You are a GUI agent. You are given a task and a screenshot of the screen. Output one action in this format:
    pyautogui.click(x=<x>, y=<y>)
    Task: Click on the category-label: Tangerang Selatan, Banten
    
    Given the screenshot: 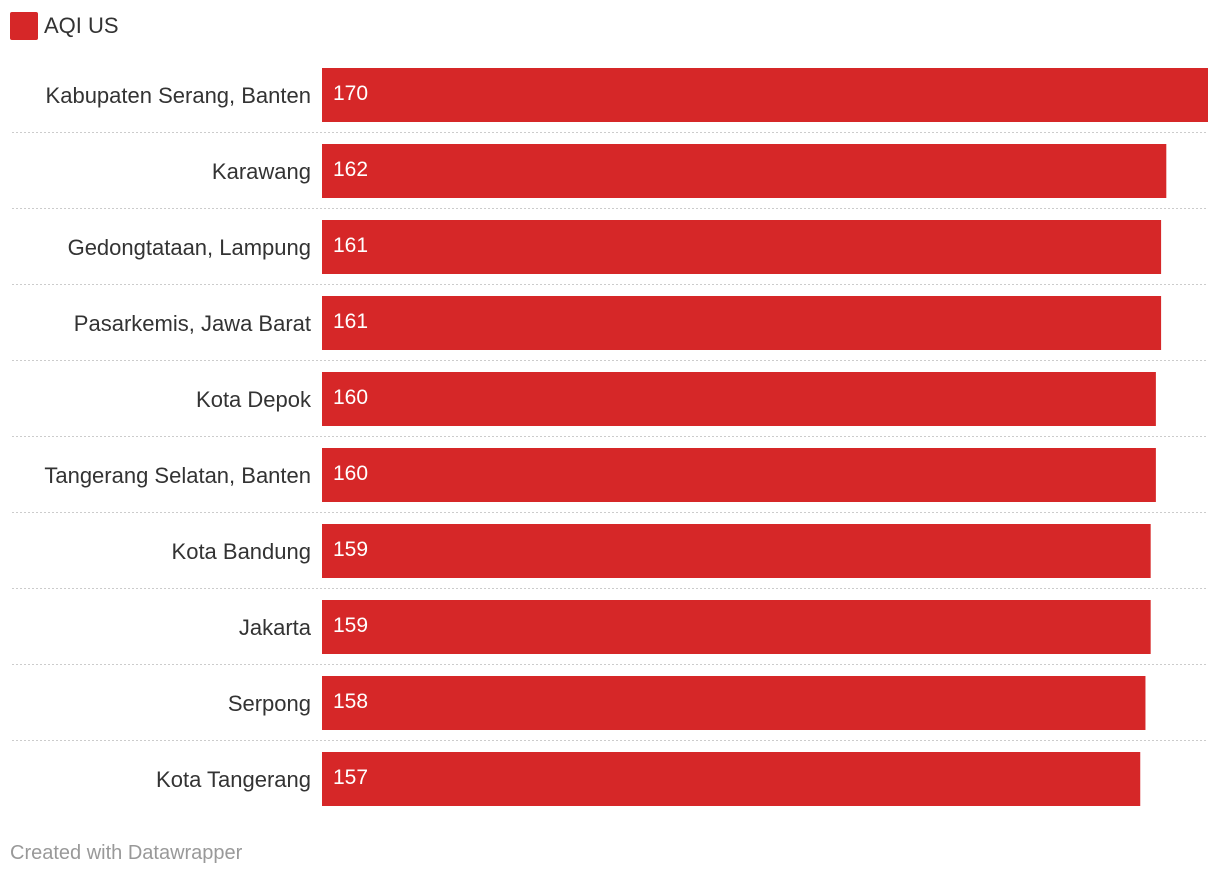 What is the action you would take?
    pyautogui.click(x=177, y=475)
    